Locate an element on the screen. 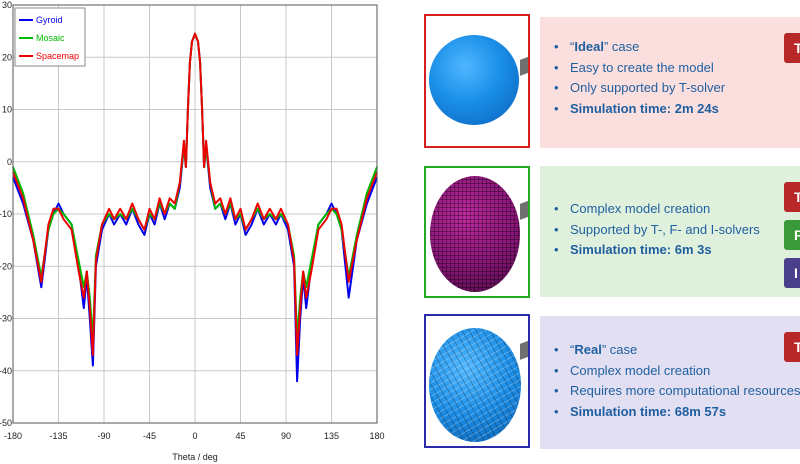  x-tick-label: 135 is located at coordinates (331, 436).